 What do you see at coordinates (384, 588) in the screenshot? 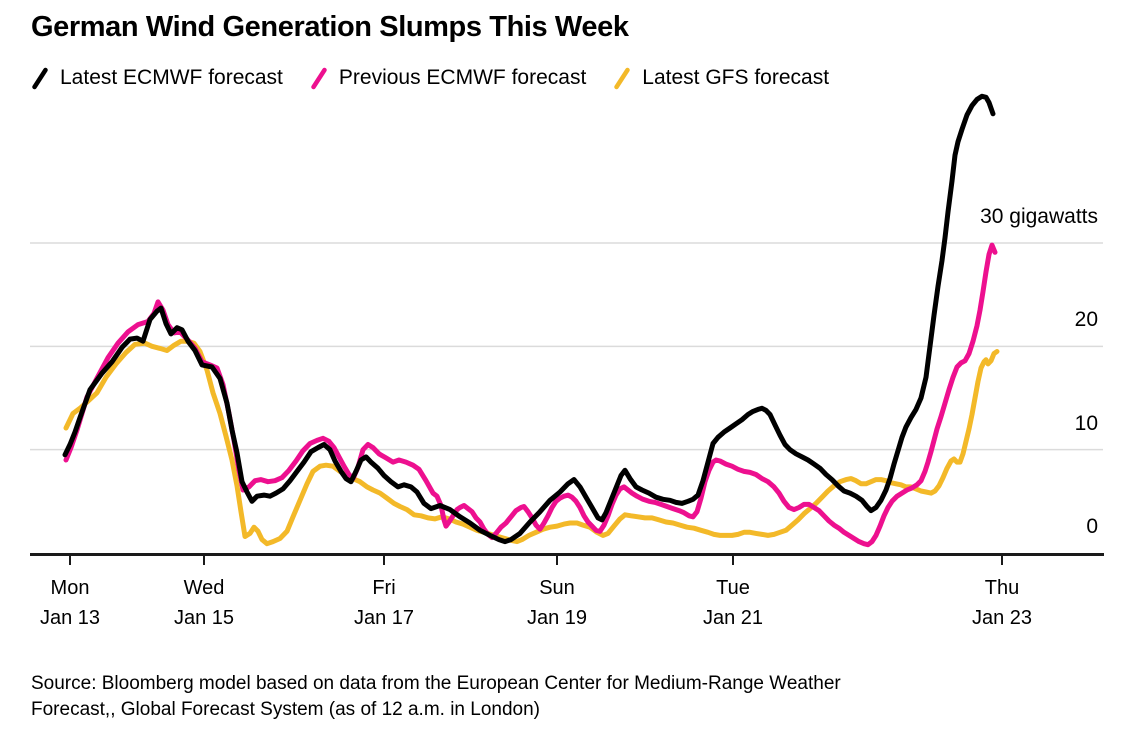
I see `x-tick-day: Fri` at bounding box center [384, 588].